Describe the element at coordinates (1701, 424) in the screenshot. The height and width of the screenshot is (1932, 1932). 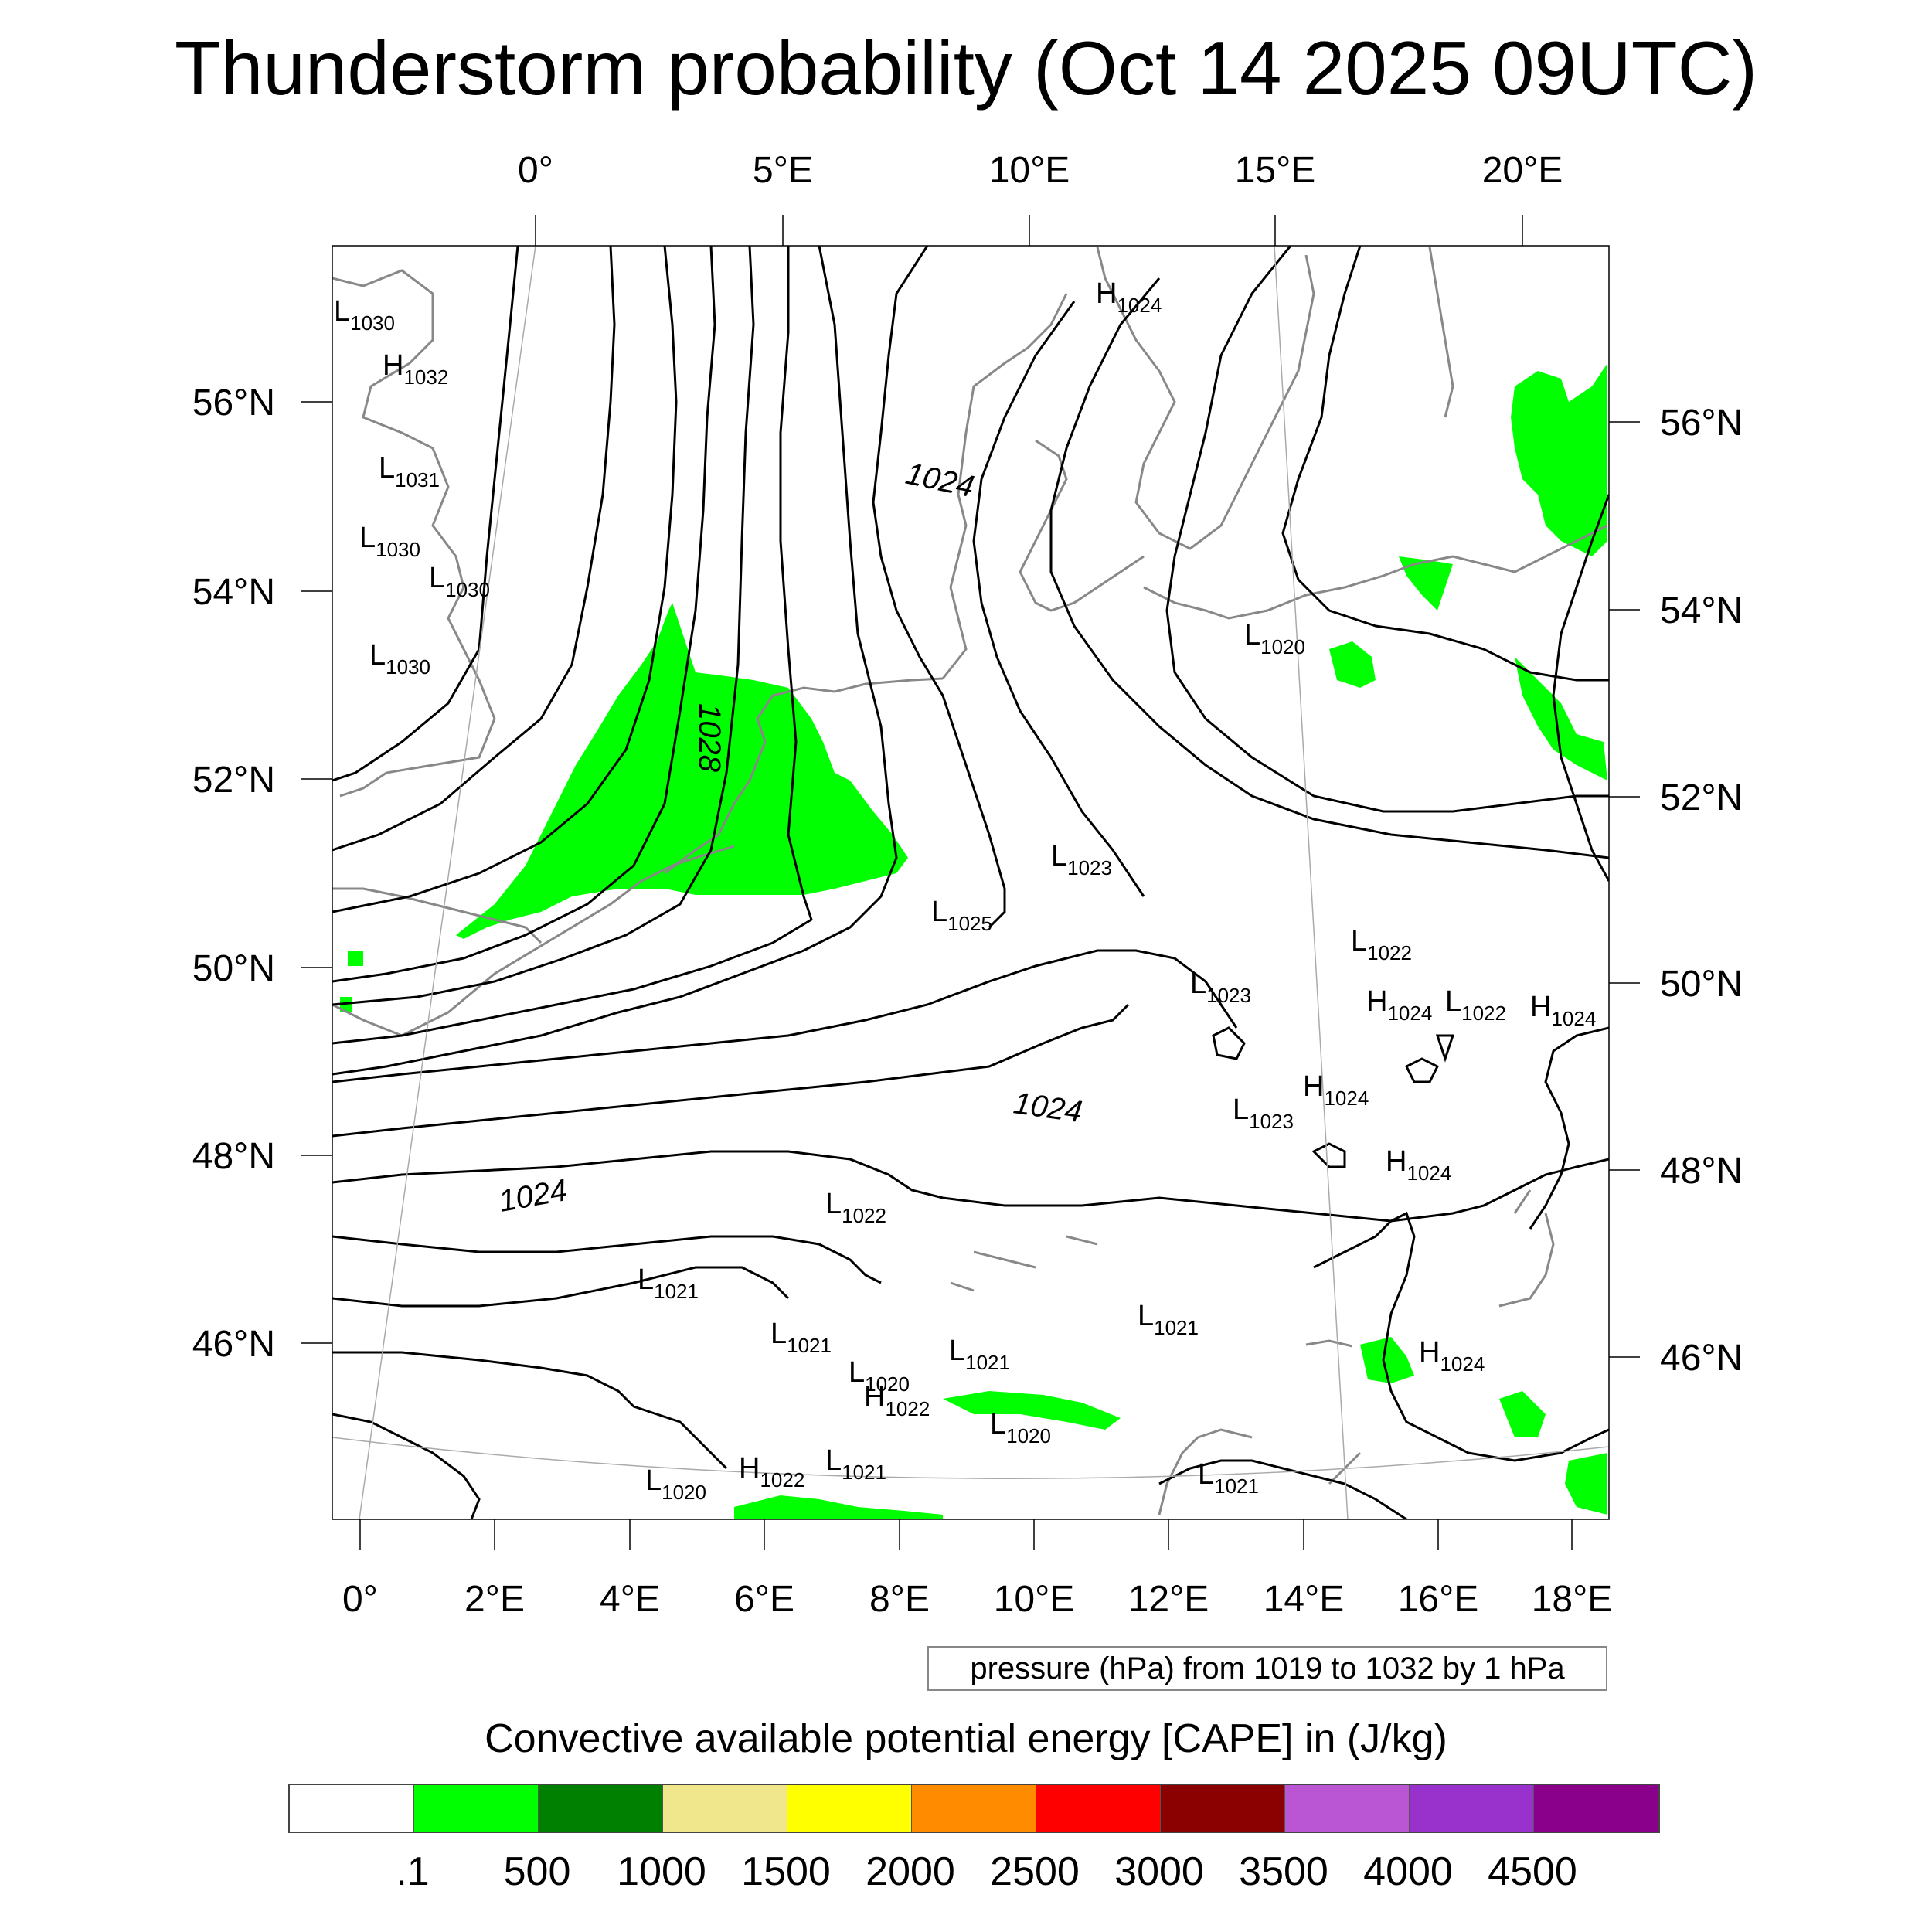
I see `right-lat-label: 56°N` at that location.